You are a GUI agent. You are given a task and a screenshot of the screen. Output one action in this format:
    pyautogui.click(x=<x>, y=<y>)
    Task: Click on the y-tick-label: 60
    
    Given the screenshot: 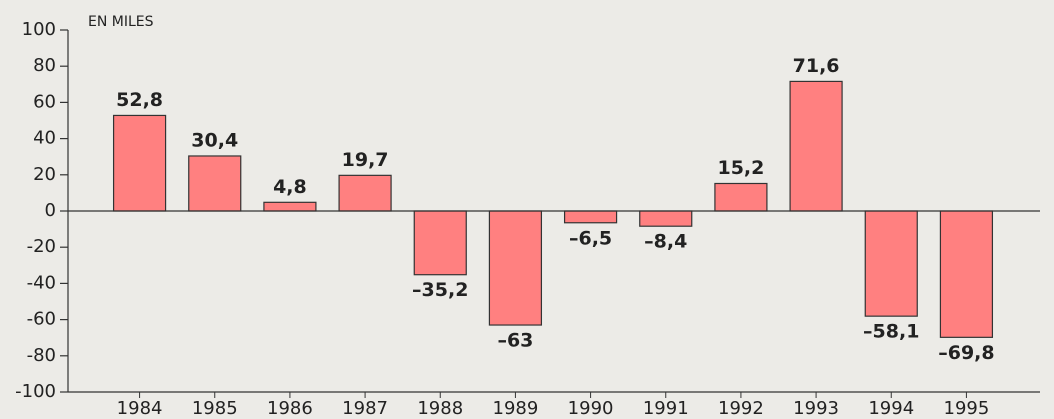 What is the action you would take?
    pyautogui.click(x=44, y=101)
    